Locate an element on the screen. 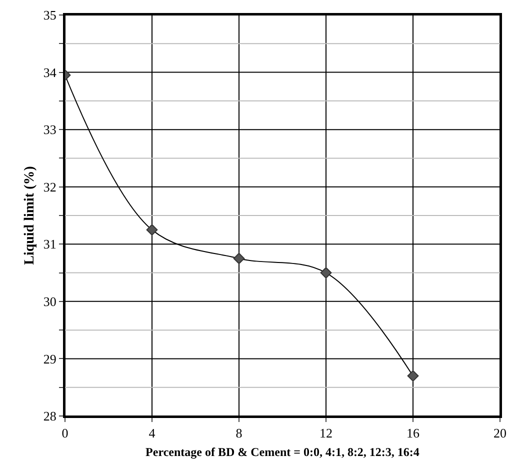 This screenshot has width=515, height=468. y-tick-label: 32 is located at coordinates (49, 186).